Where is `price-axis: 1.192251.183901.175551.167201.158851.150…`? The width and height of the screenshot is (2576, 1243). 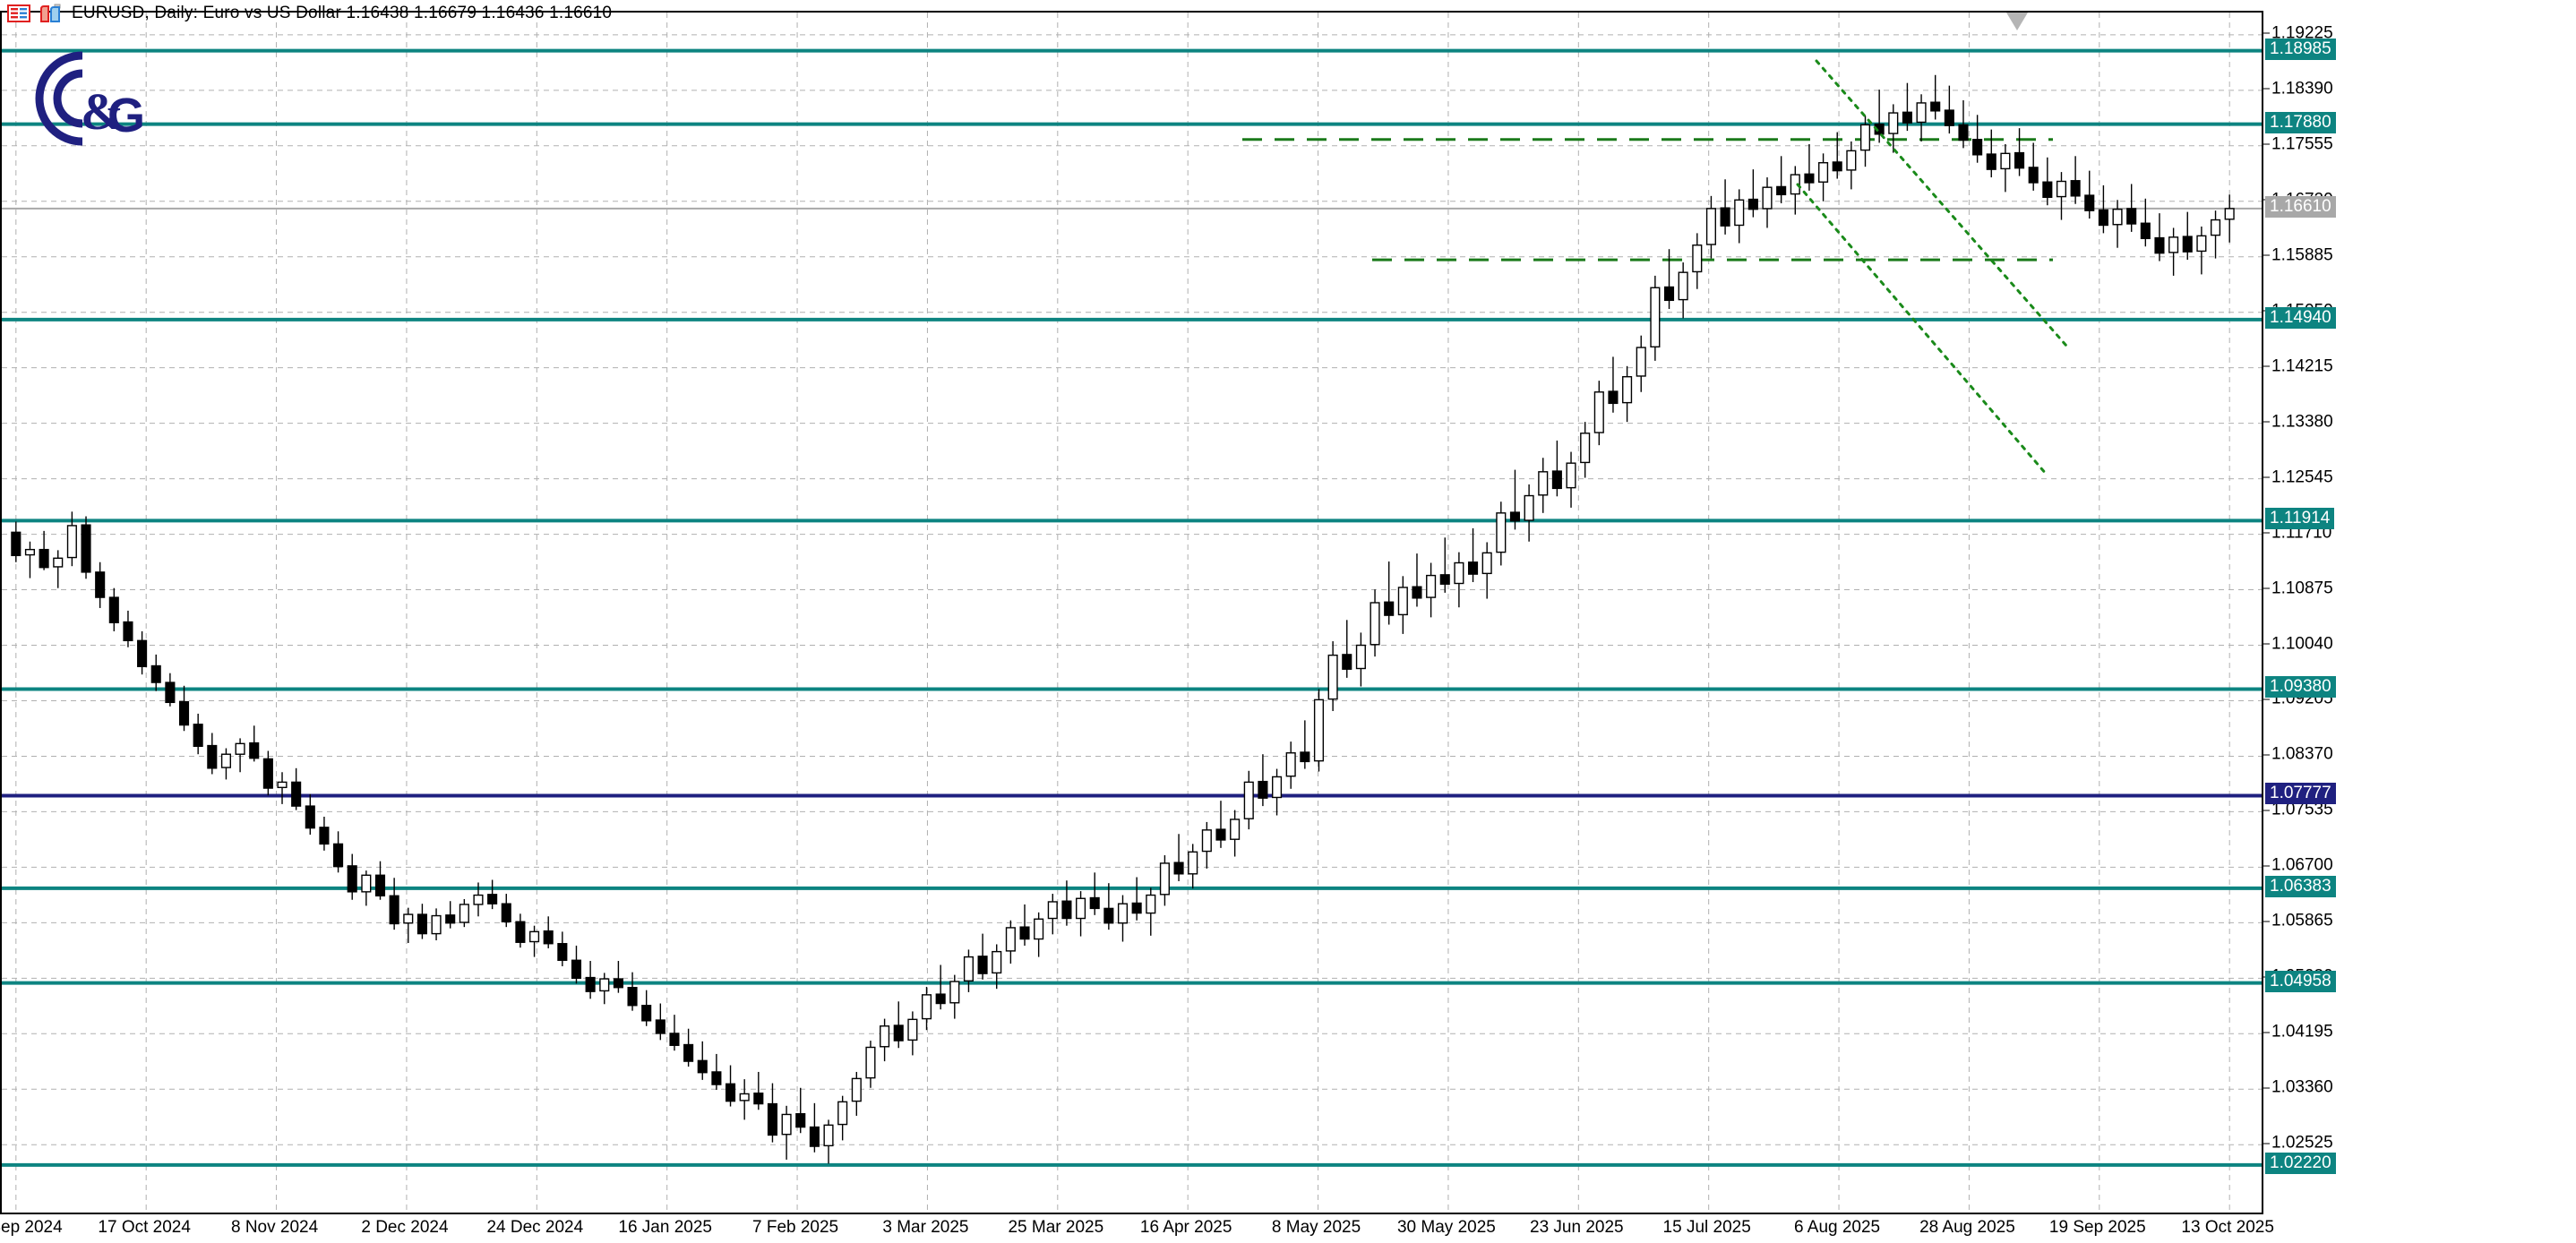 price-axis: 1.192251.183901.175551.167201.158851.150… is located at coordinates (2419, 612).